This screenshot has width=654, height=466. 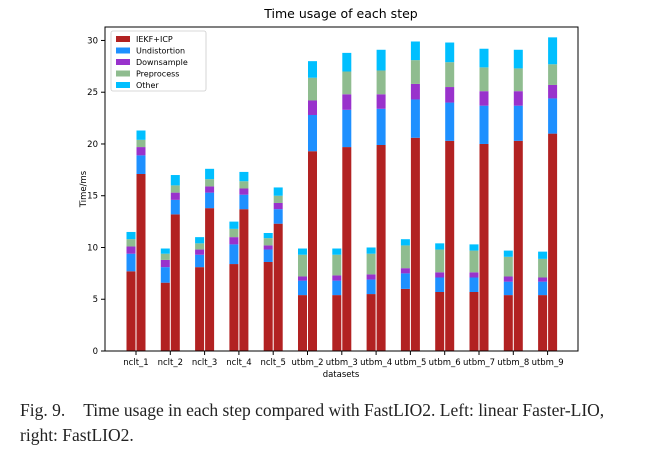 What do you see at coordinates (553, 242) in the screenshot?
I see `bar-segment-utbm_9-right-iekf-icp` at bounding box center [553, 242].